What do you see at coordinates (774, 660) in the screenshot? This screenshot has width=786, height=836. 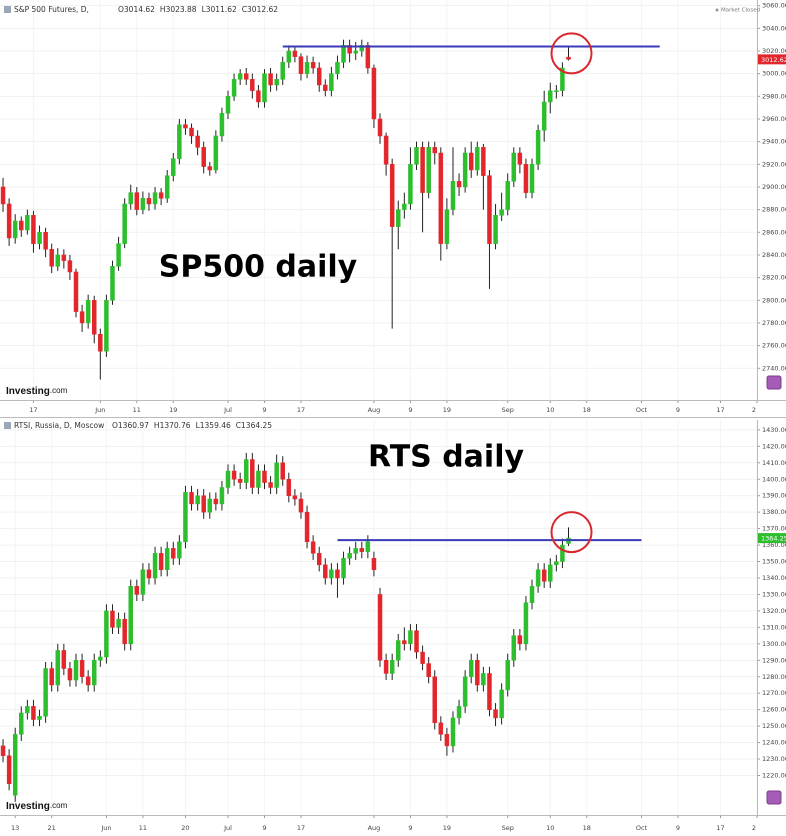 I see `y-tick-label: 1290.00` at bounding box center [774, 660].